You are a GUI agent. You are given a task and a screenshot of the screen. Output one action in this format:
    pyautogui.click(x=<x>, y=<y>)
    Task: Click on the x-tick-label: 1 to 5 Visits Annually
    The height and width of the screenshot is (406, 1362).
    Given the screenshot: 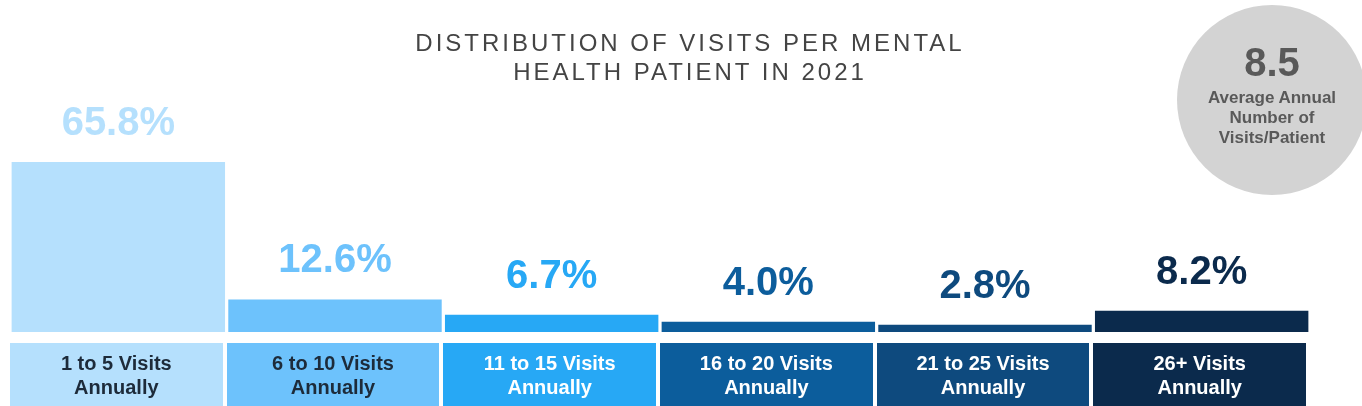 What is the action you would take?
    pyautogui.click(x=116, y=374)
    